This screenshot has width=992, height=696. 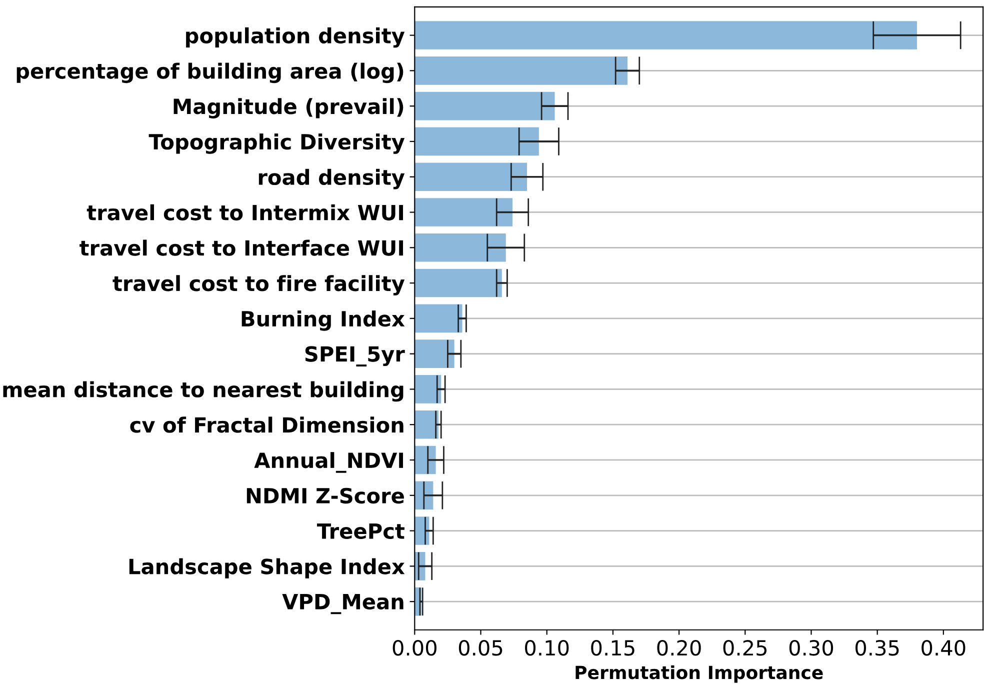 I want to click on y-tick-label: SPEI_5yr, so click(x=355, y=356).